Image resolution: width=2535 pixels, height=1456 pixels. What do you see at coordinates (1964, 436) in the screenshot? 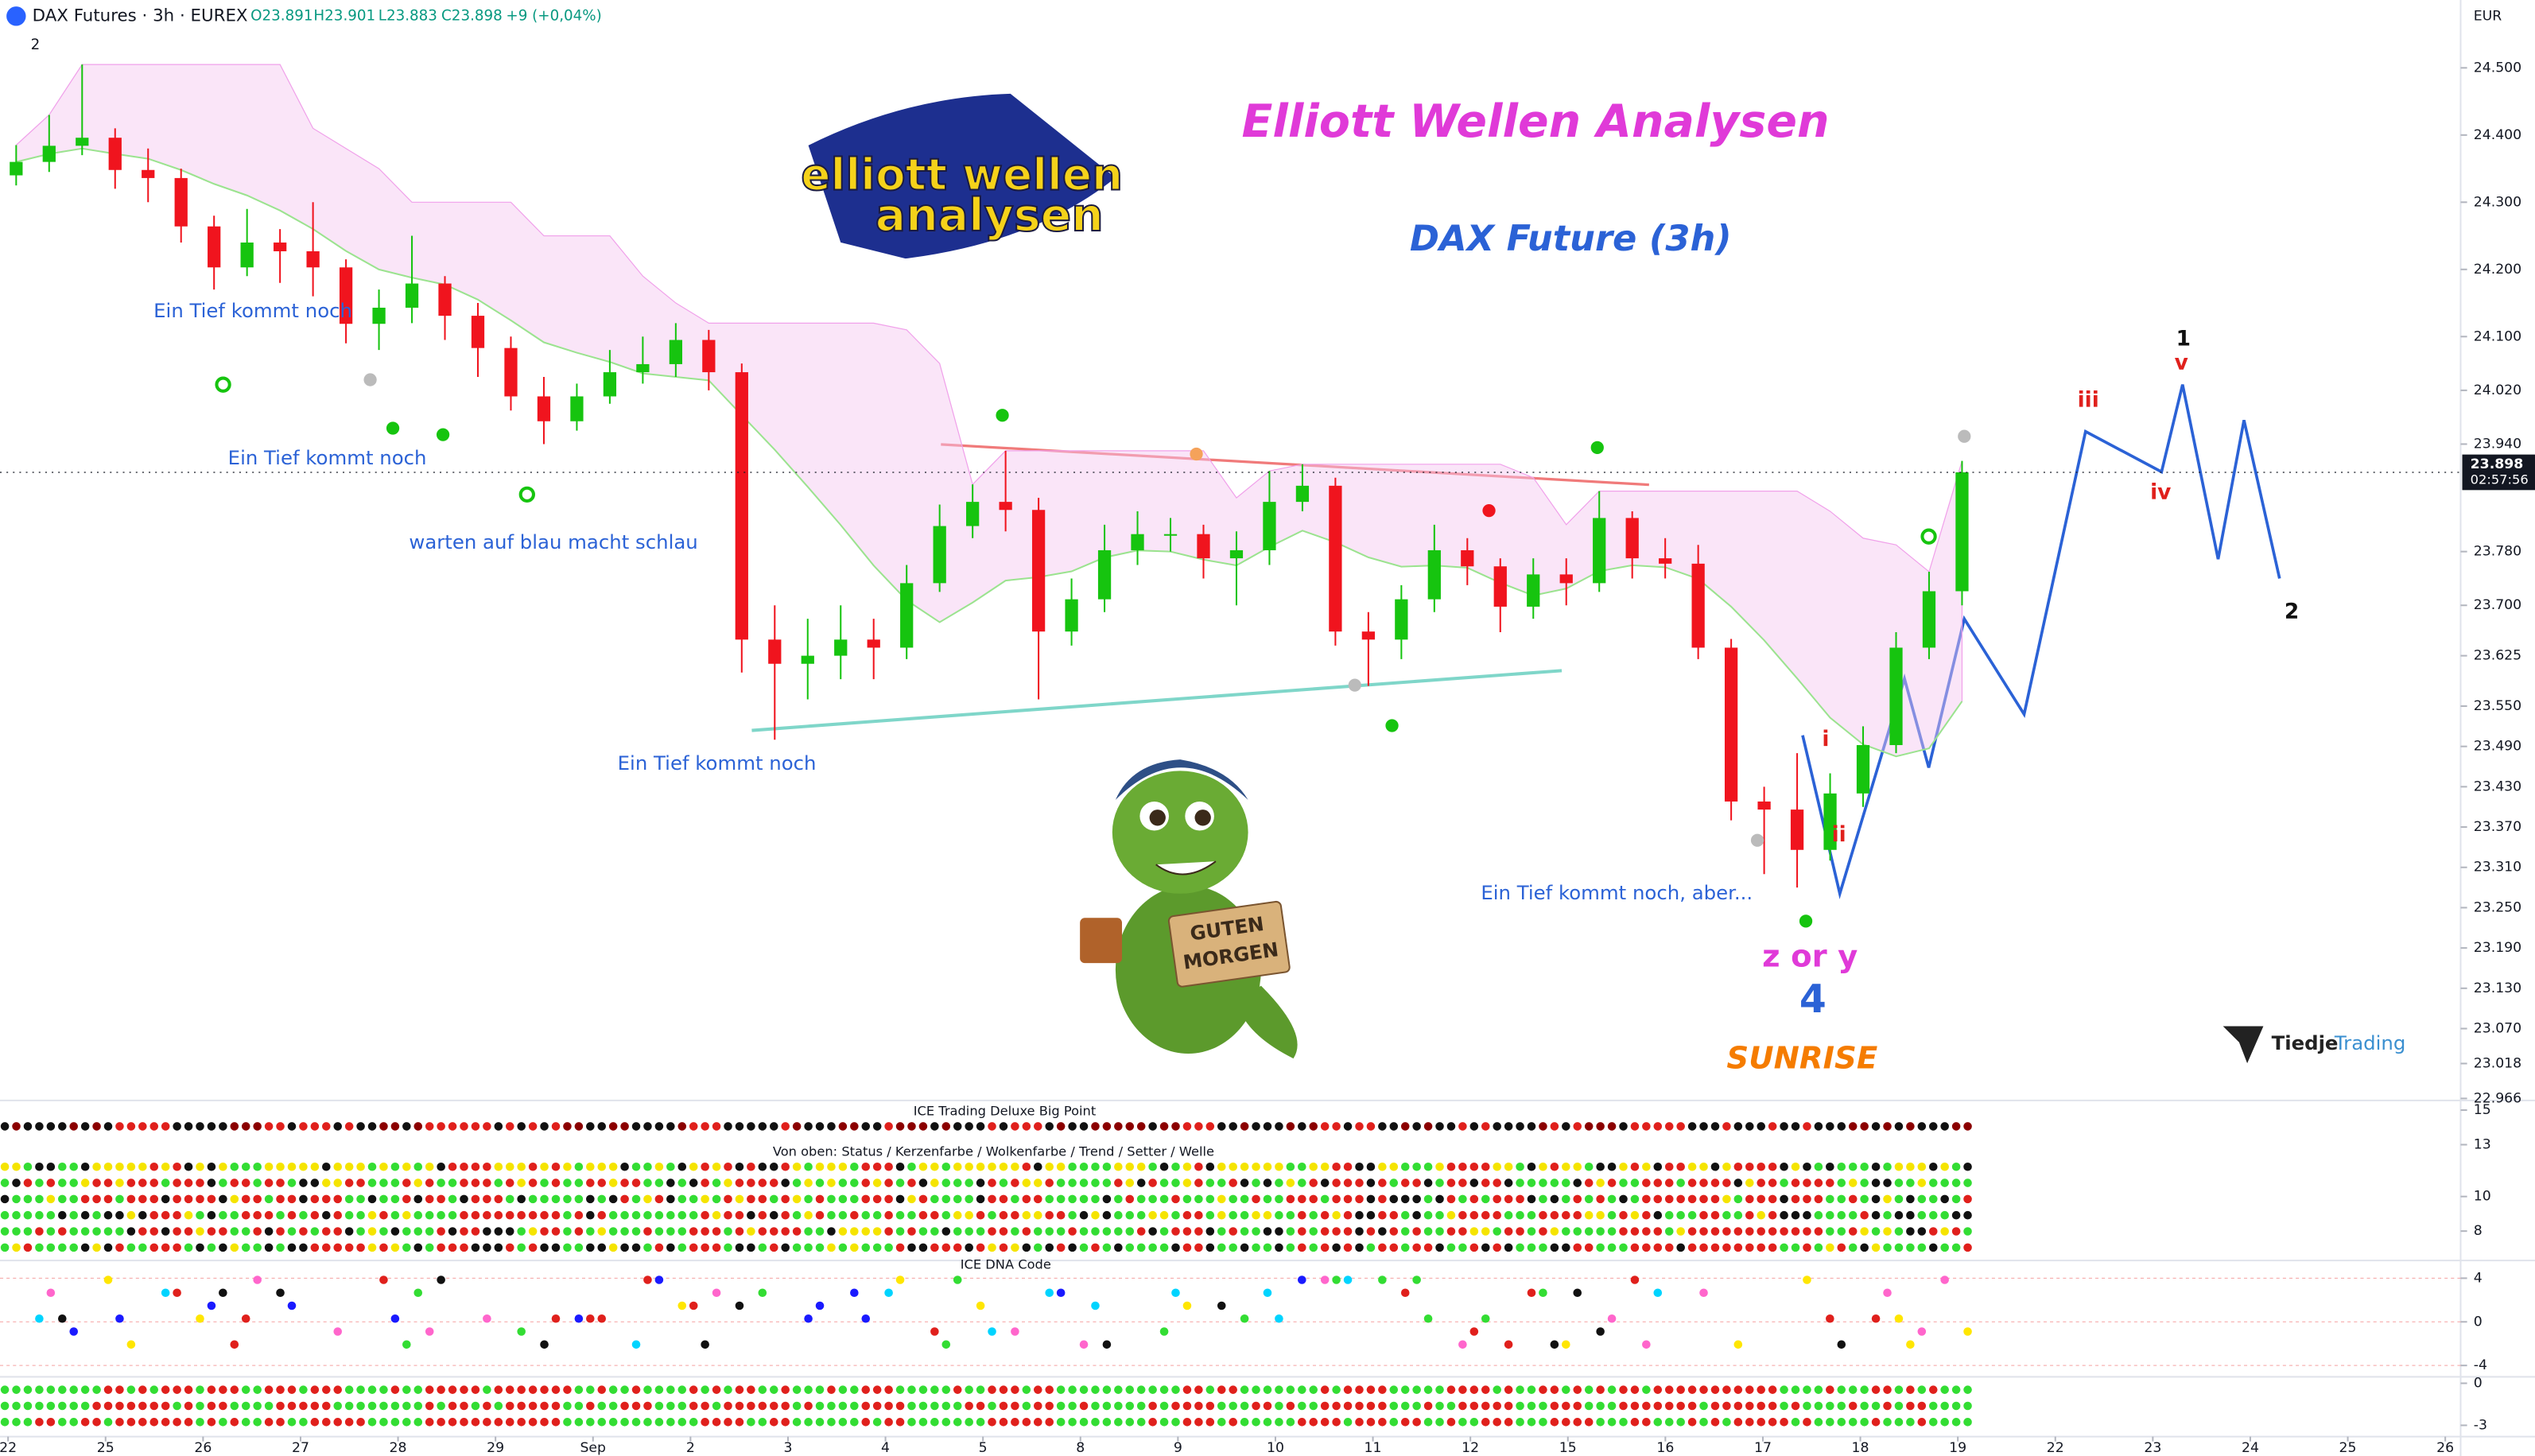
I see `signal-marker` at bounding box center [1964, 436].